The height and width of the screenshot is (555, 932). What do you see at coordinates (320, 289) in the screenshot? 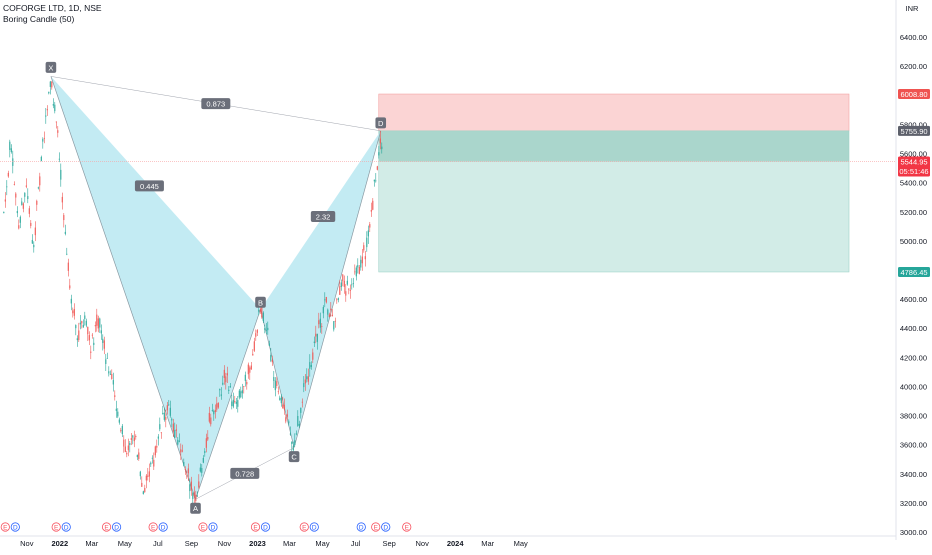
I see `bcd-triangle` at bounding box center [320, 289].